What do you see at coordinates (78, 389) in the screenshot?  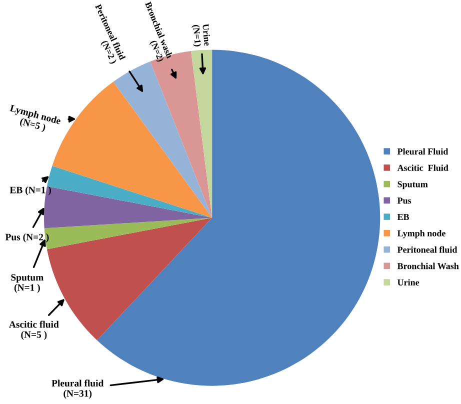 I see `text: Pleural fluid (N=31)` at bounding box center [78, 389].